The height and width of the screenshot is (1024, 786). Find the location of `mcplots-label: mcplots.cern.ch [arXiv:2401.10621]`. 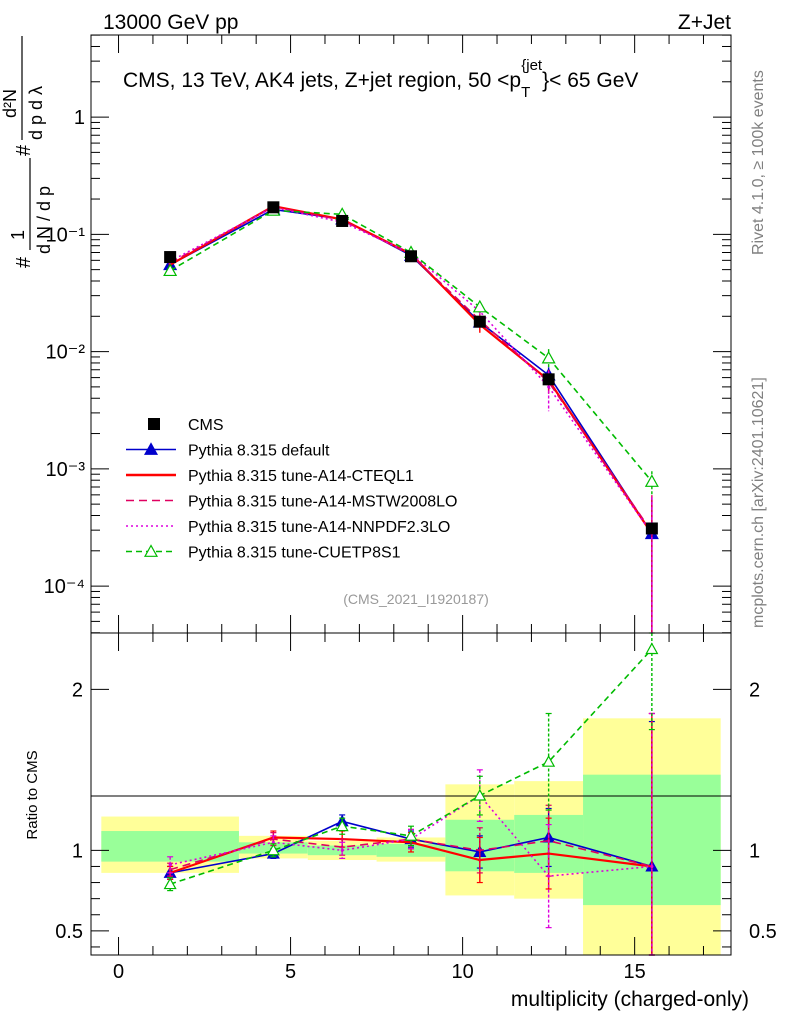

mcplots-label: mcplots.cern.ch [arXiv:2401.10621] is located at coordinates (758, 502).